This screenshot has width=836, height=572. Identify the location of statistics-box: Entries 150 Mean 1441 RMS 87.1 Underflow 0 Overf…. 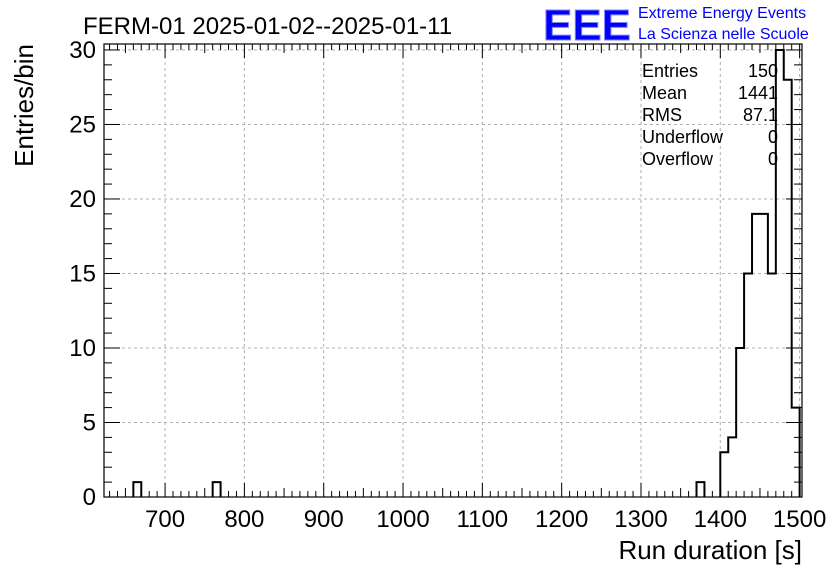
(710, 115).